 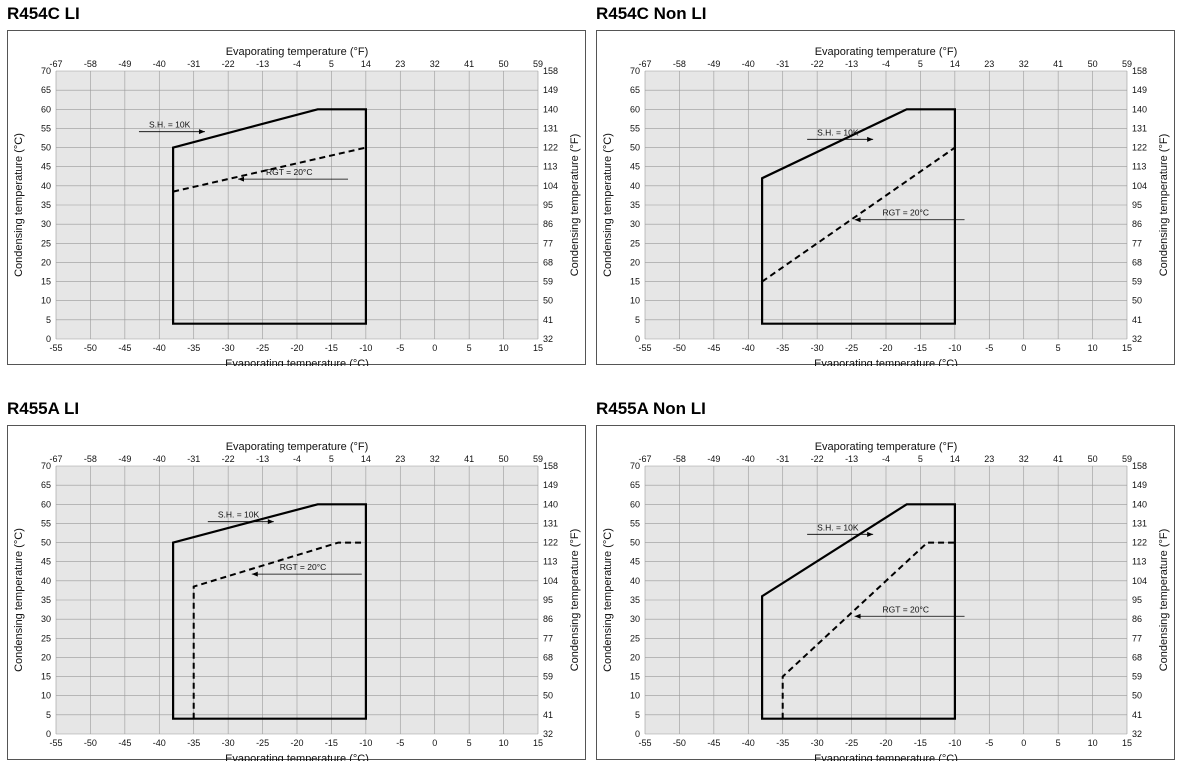 What do you see at coordinates (635, 581) in the screenshot?
I see `y-tick-label: 40` at bounding box center [635, 581].